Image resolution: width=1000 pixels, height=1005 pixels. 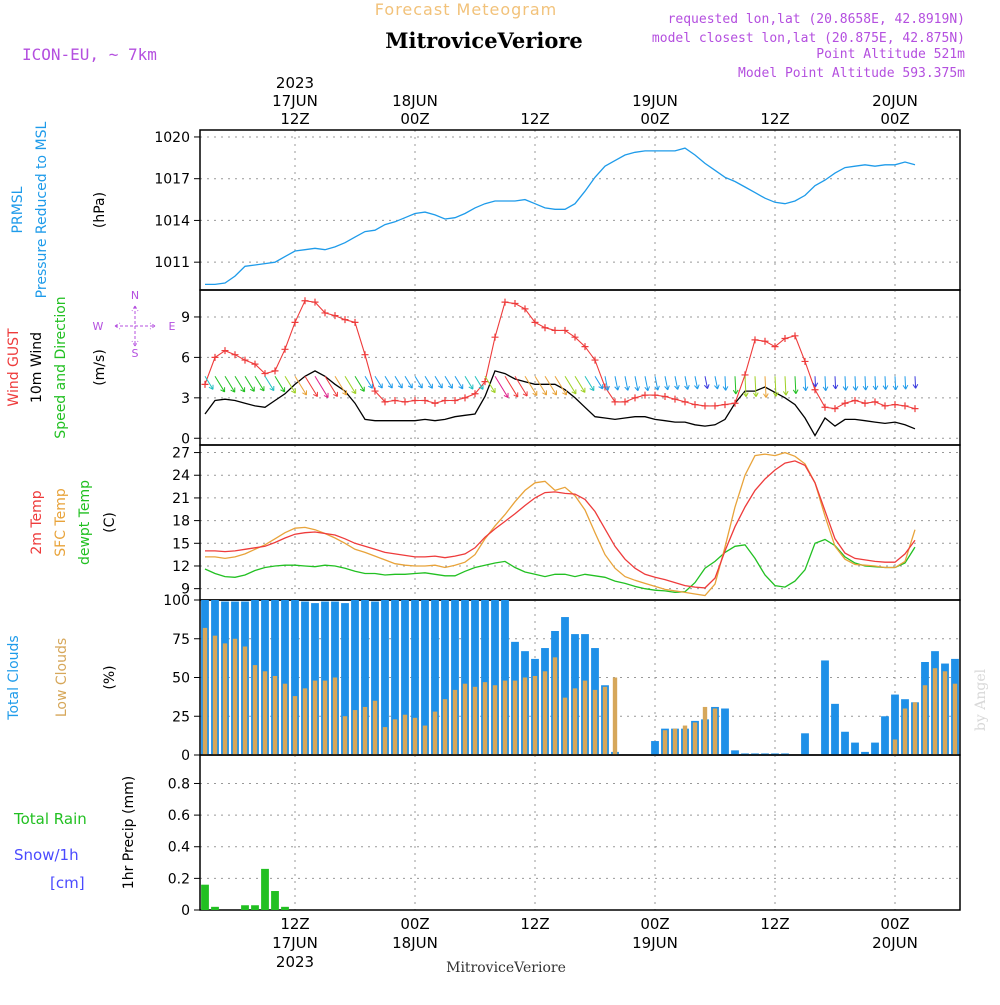 What do you see at coordinates (85, 522) in the screenshot?
I see `temp-axis-label: dewpt Temp` at bounding box center [85, 522].